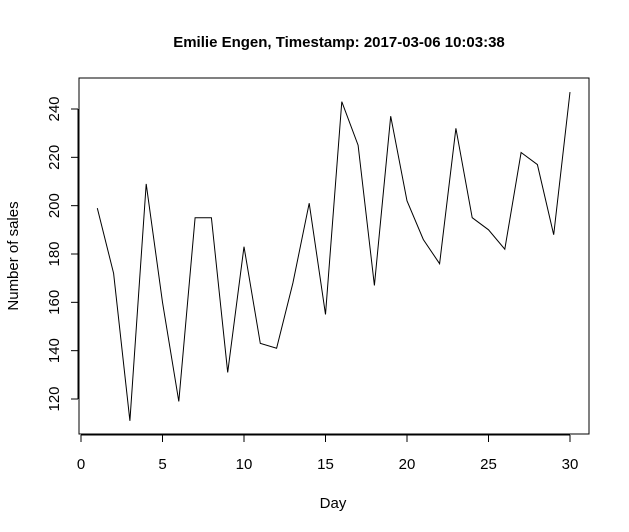 The height and width of the screenshot is (532, 629). I want to click on y-tick-label: 220, so click(54, 157).